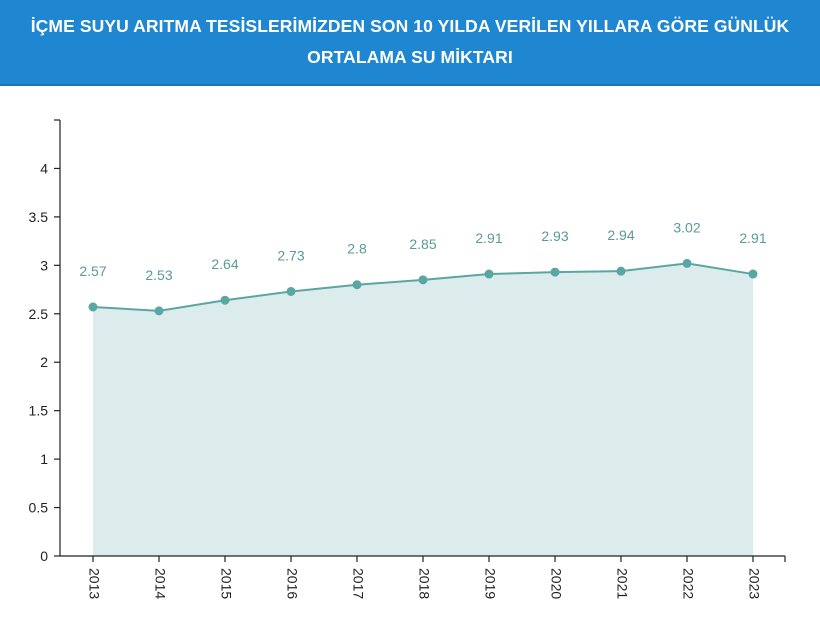 Image resolution: width=820 pixels, height=619 pixels. What do you see at coordinates (160, 583) in the screenshot?
I see `x-tick-label: 2014` at bounding box center [160, 583].